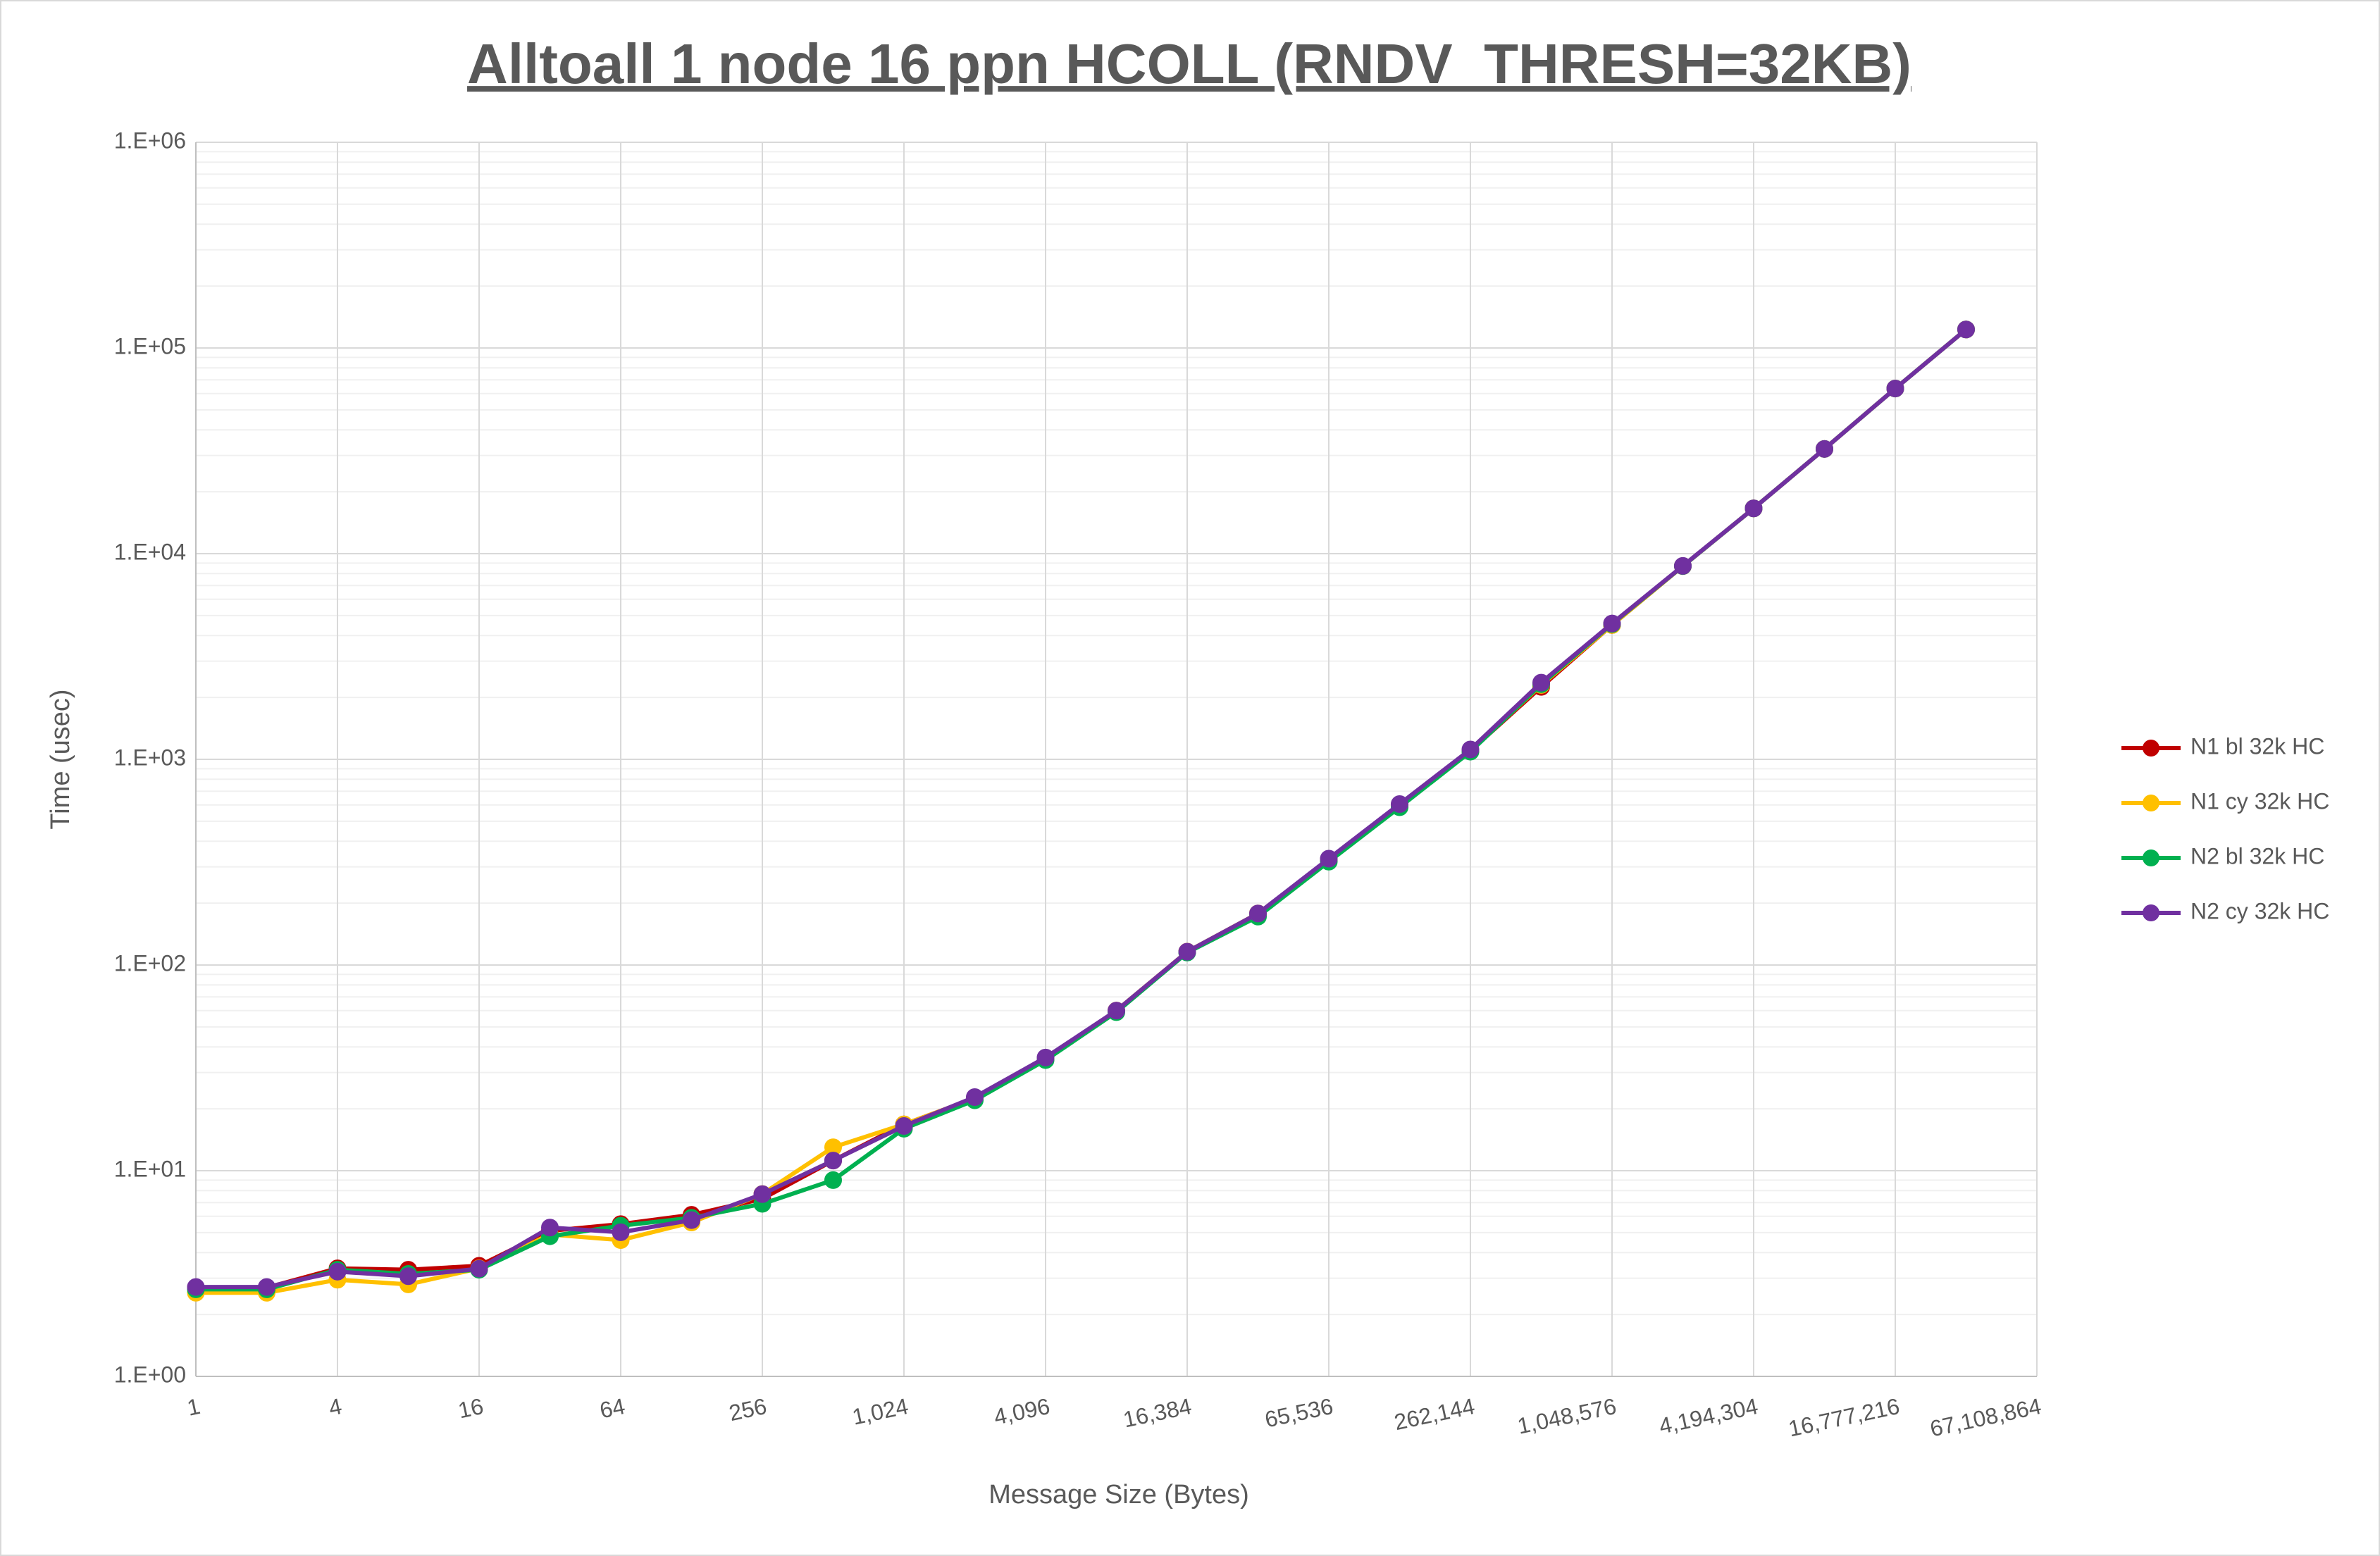  Describe the element at coordinates (150, 1168) in the screenshot. I see `y-tick-label: 1.E+01` at that location.